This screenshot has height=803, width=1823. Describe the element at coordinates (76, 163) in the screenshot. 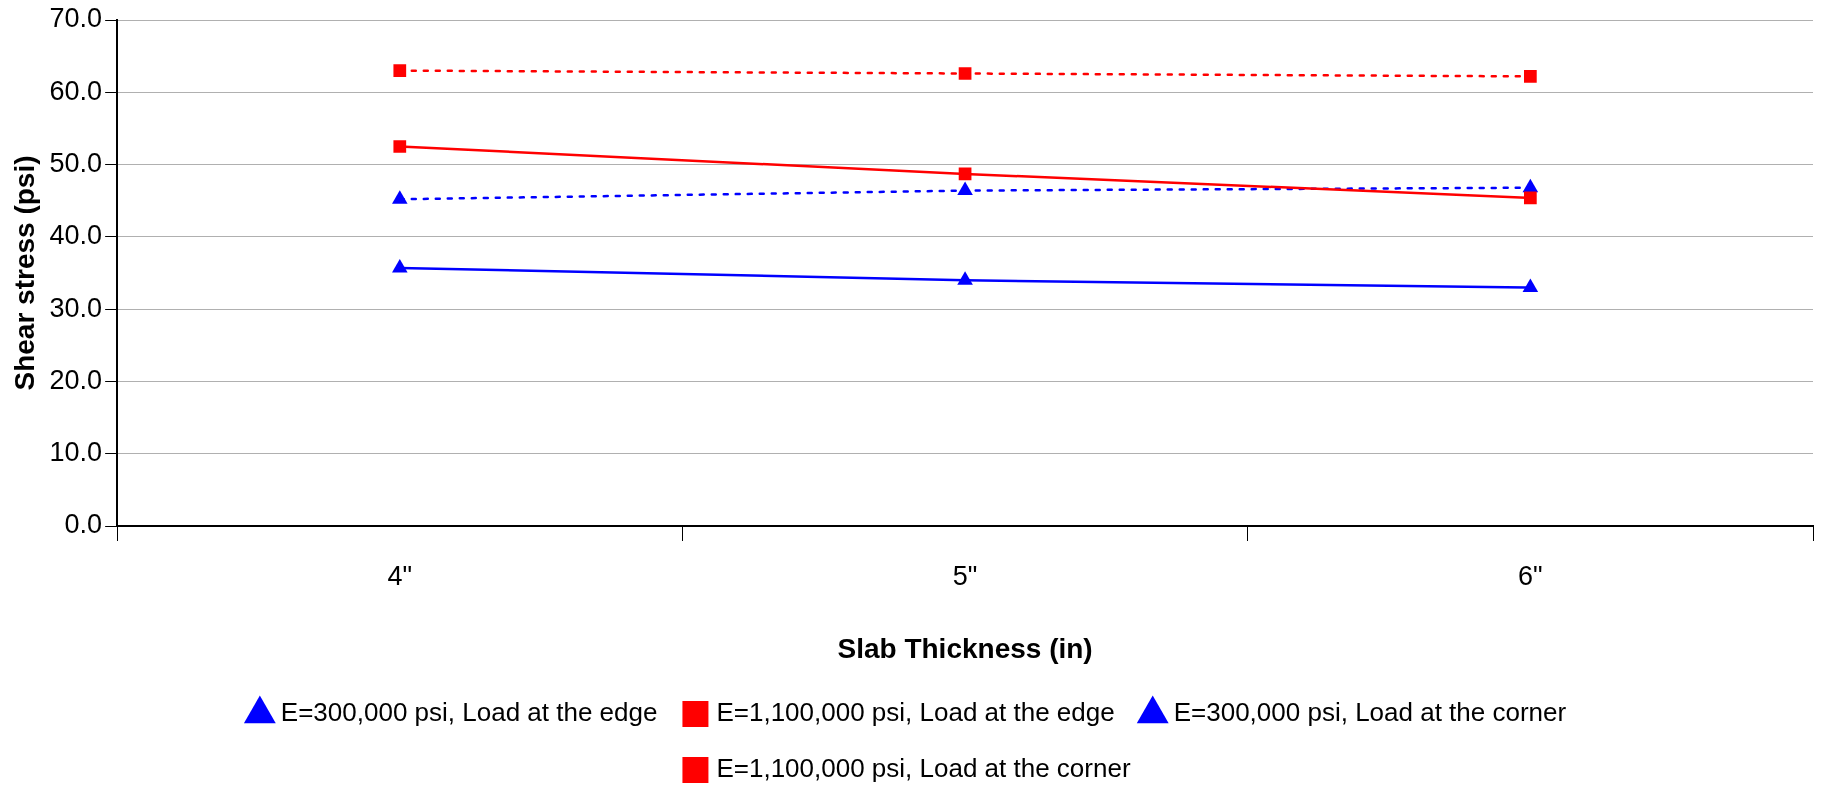

I see `y-tick-label: 50.0` at that location.